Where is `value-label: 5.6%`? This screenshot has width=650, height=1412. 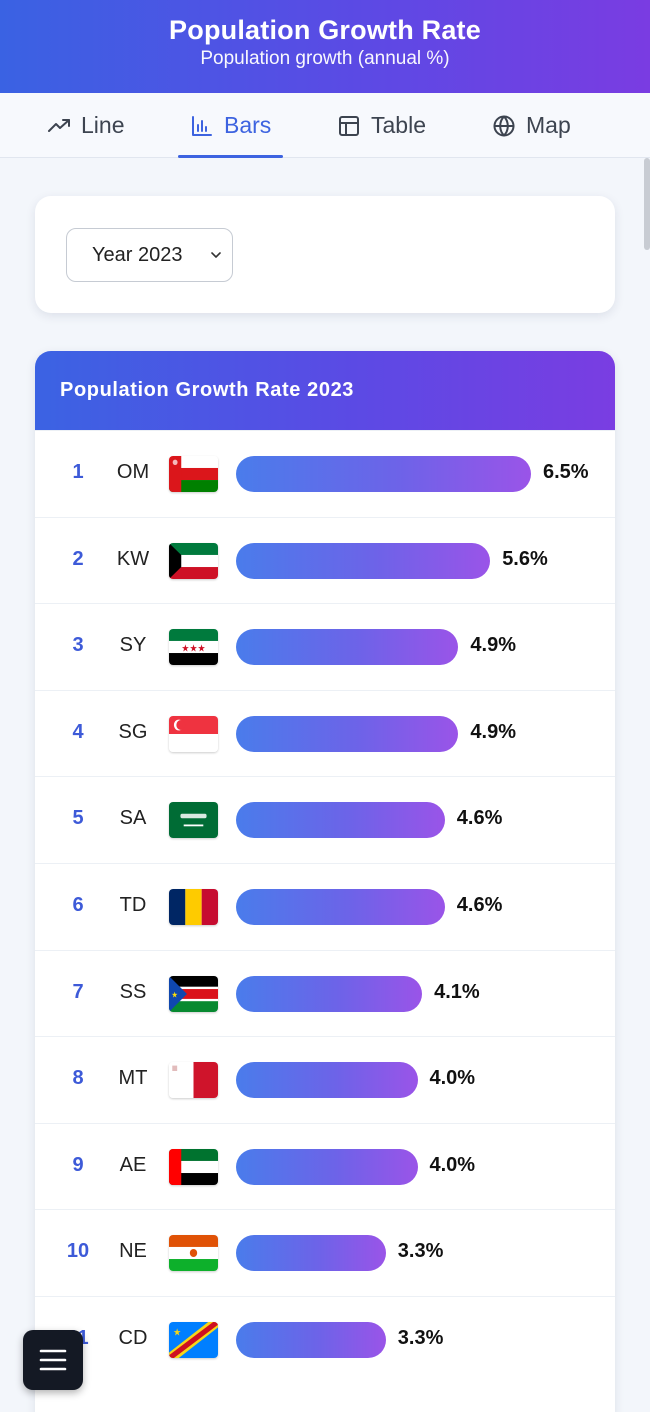
value-label: 5.6% is located at coordinates (525, 558).